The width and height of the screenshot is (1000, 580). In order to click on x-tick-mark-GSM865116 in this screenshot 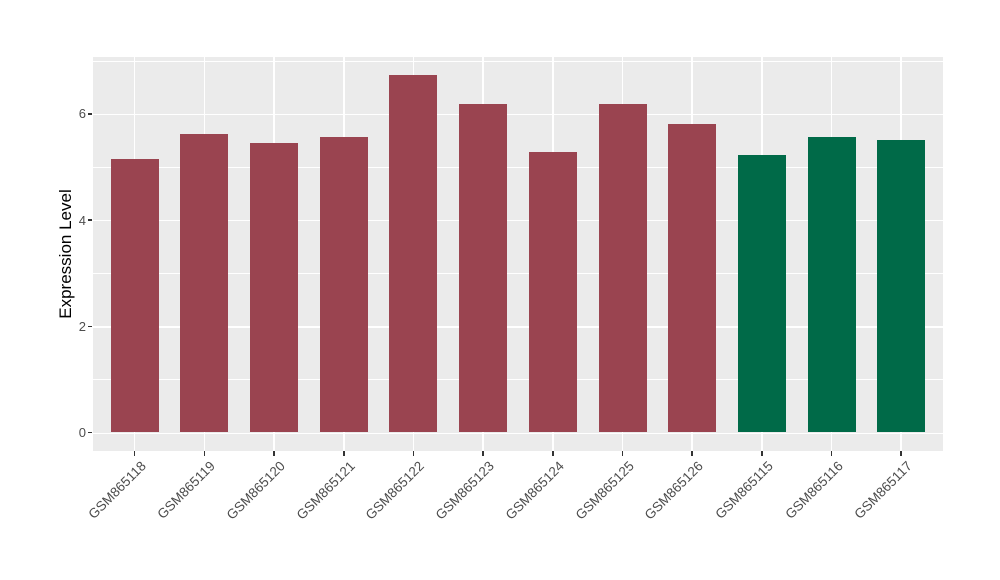, I will do `click(831, 453)`.